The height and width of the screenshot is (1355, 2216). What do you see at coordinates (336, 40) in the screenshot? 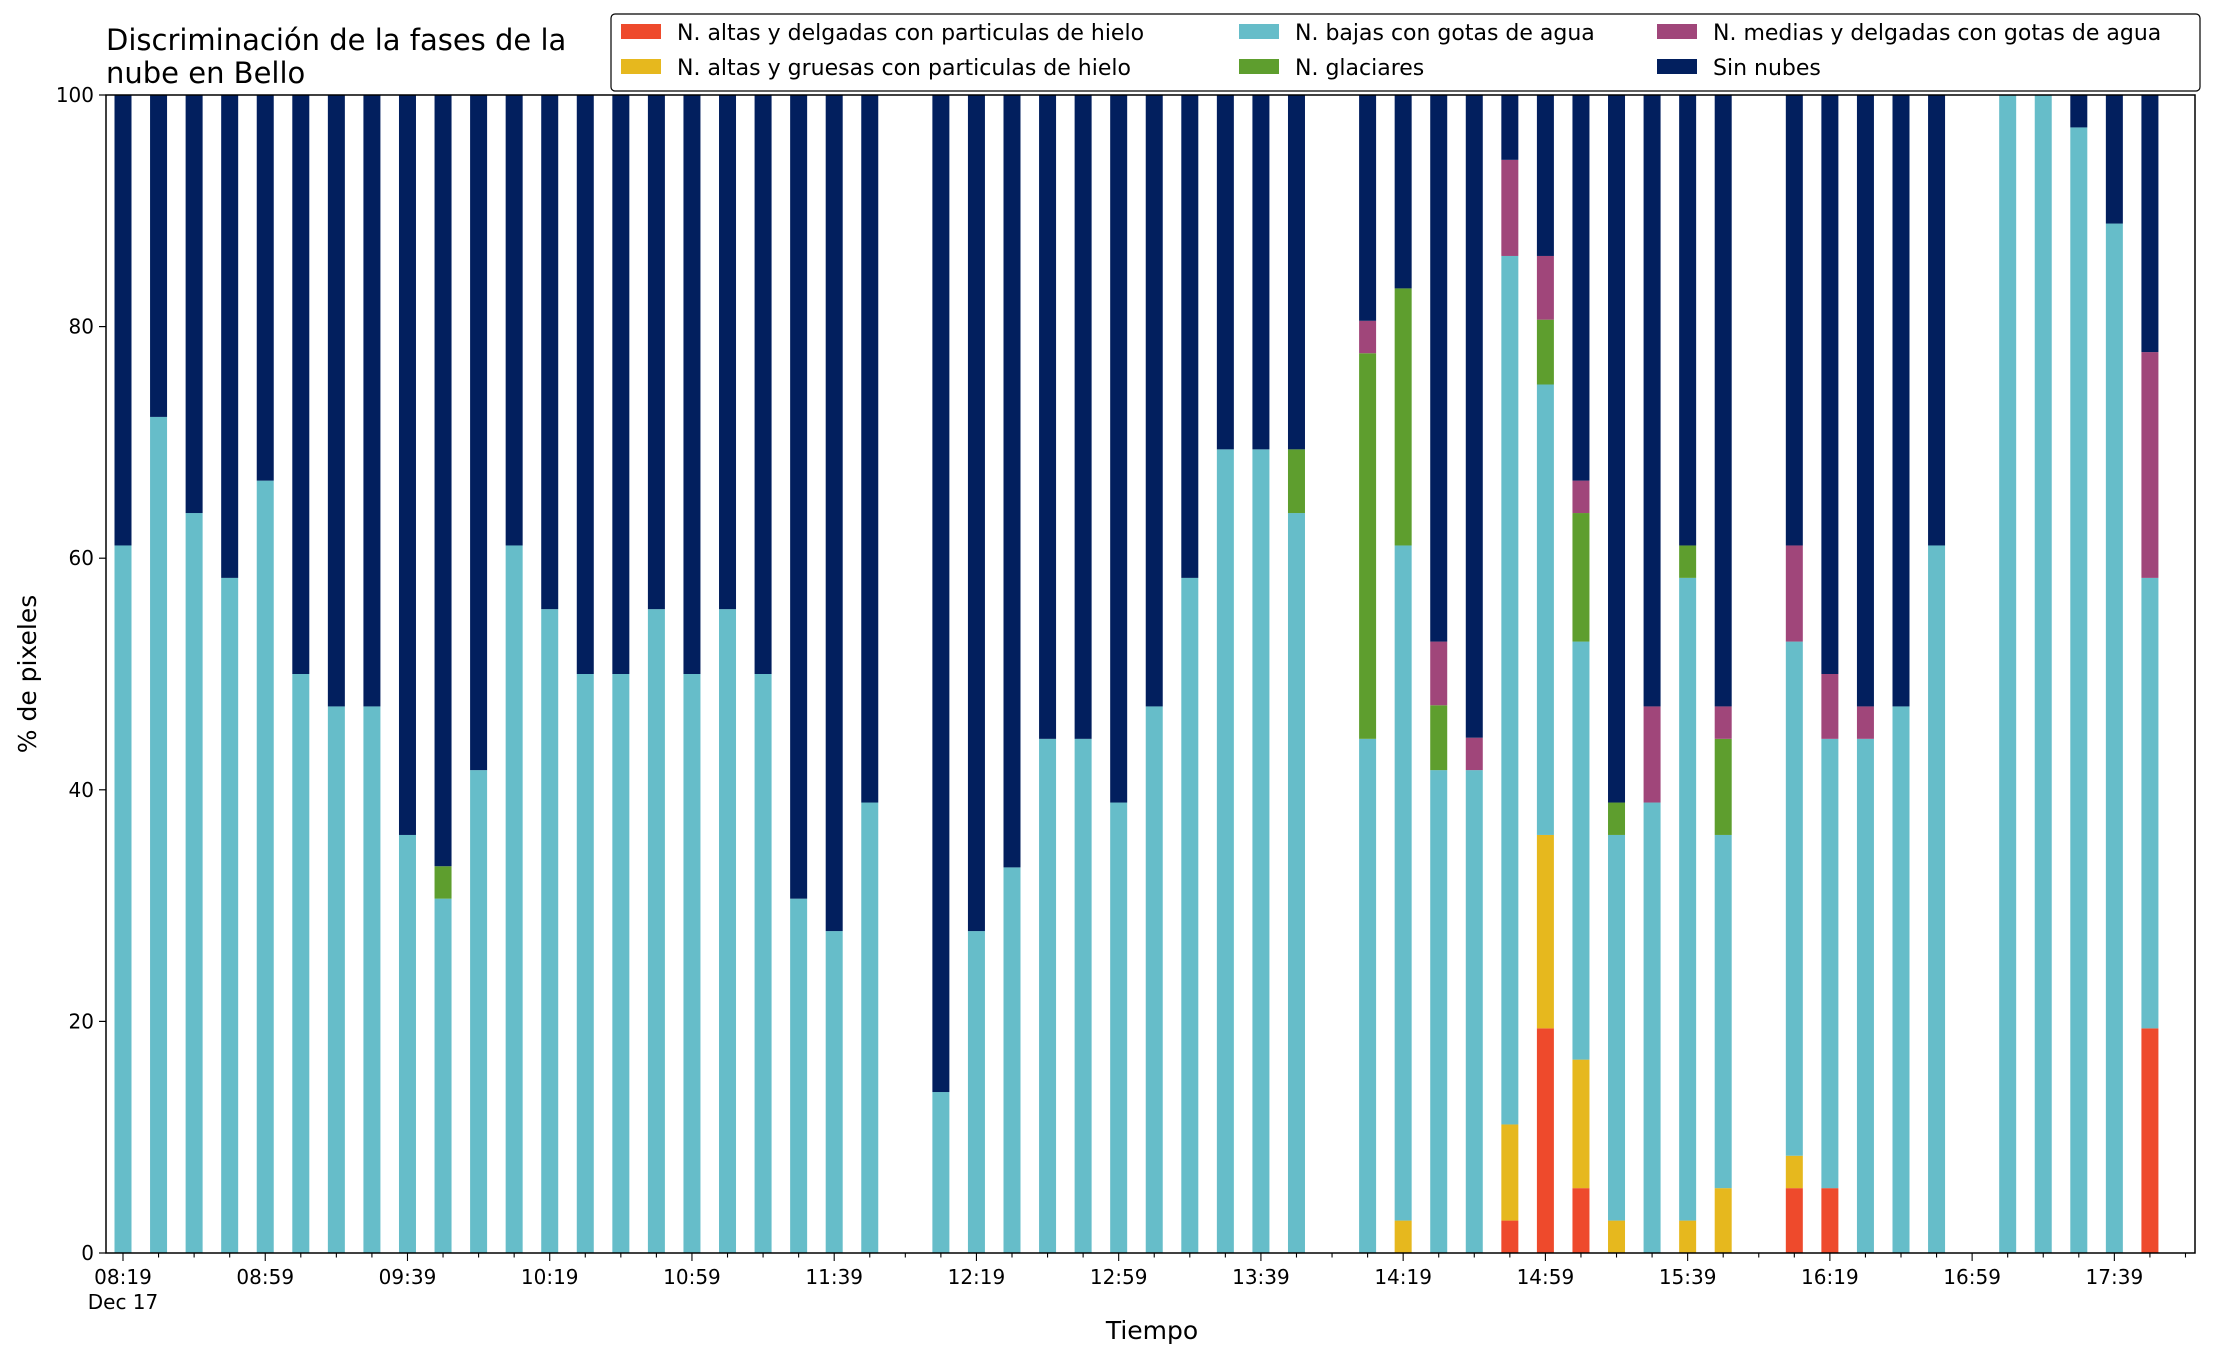
I see `chart-title-line-1: Discriminación de la fases de la` at bounding box center [336, 40].